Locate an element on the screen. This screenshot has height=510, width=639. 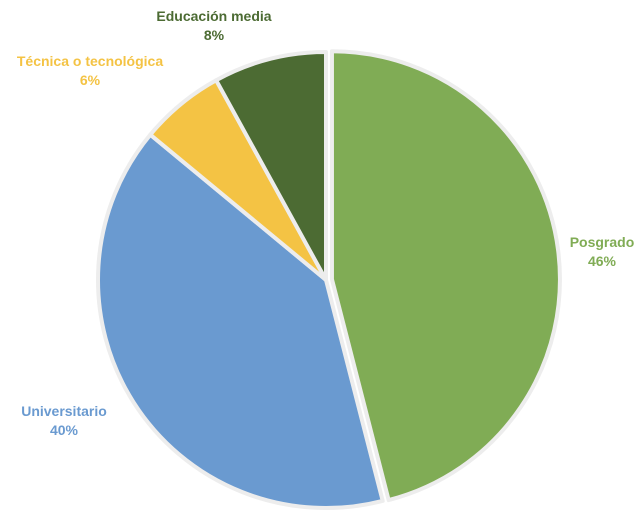
pie-slice-educacion-media is located at coordinates (271, 166).